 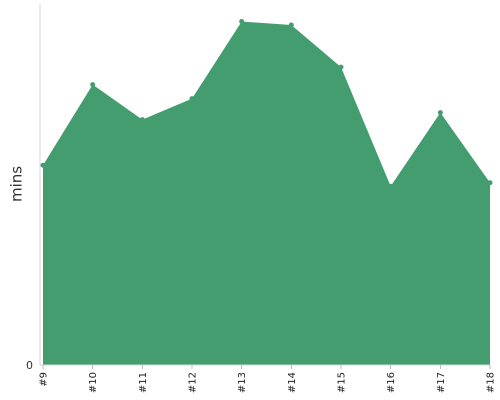 I want to click on x-tick-label: #9, so click(x=44, y=379).